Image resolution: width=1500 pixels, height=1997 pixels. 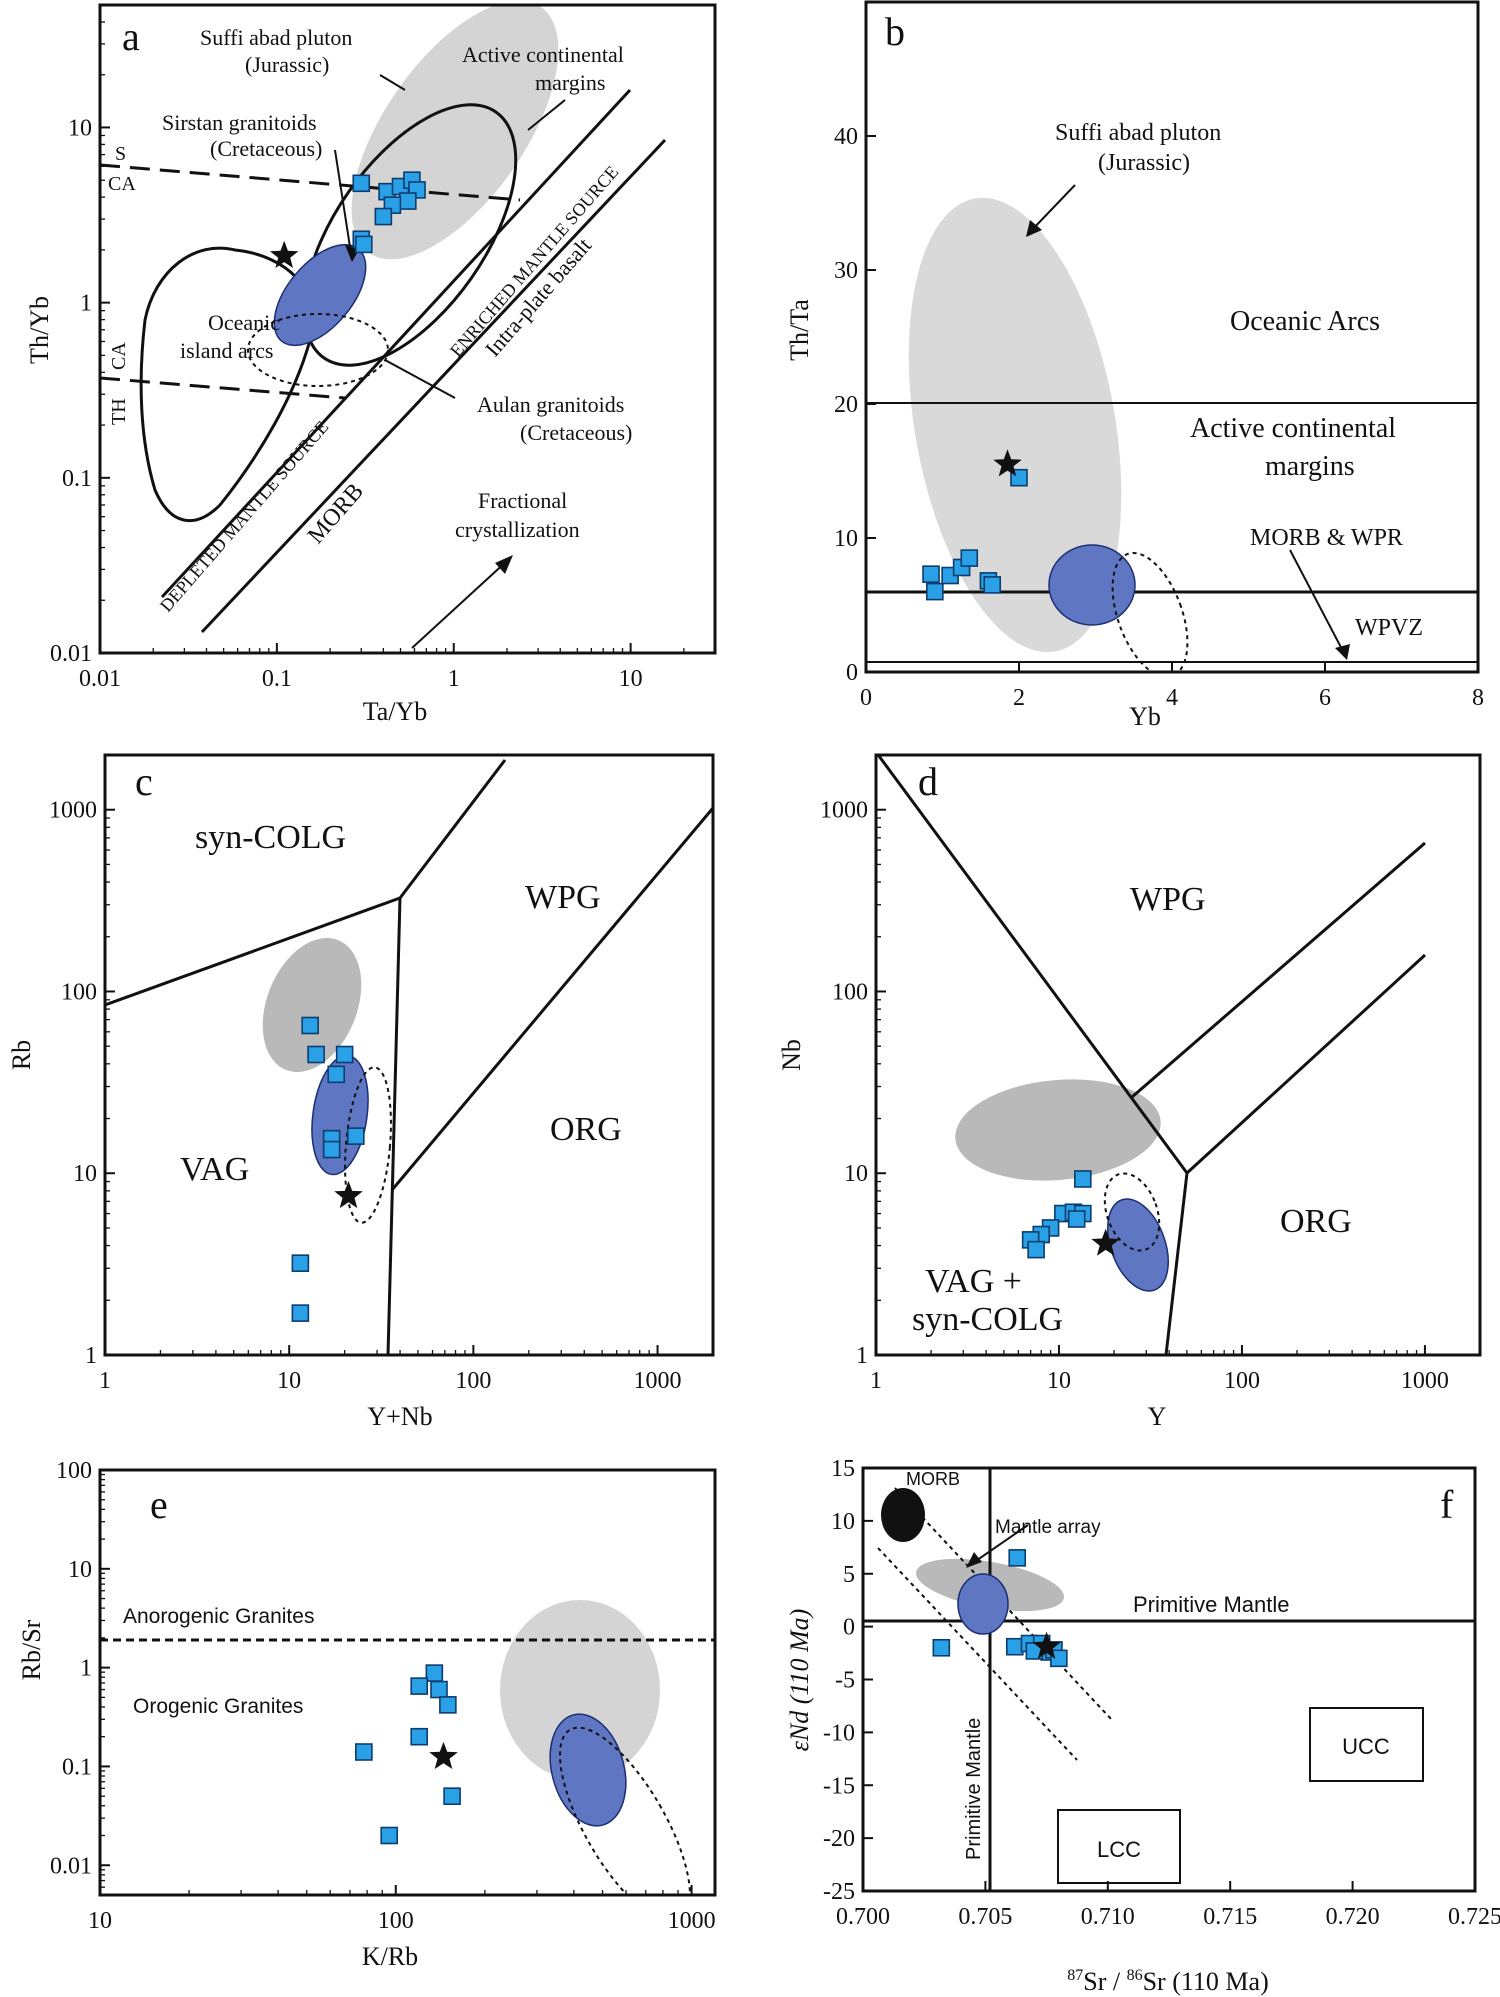 I want to click on s-ca-boundary, so click(x=310, y=182).